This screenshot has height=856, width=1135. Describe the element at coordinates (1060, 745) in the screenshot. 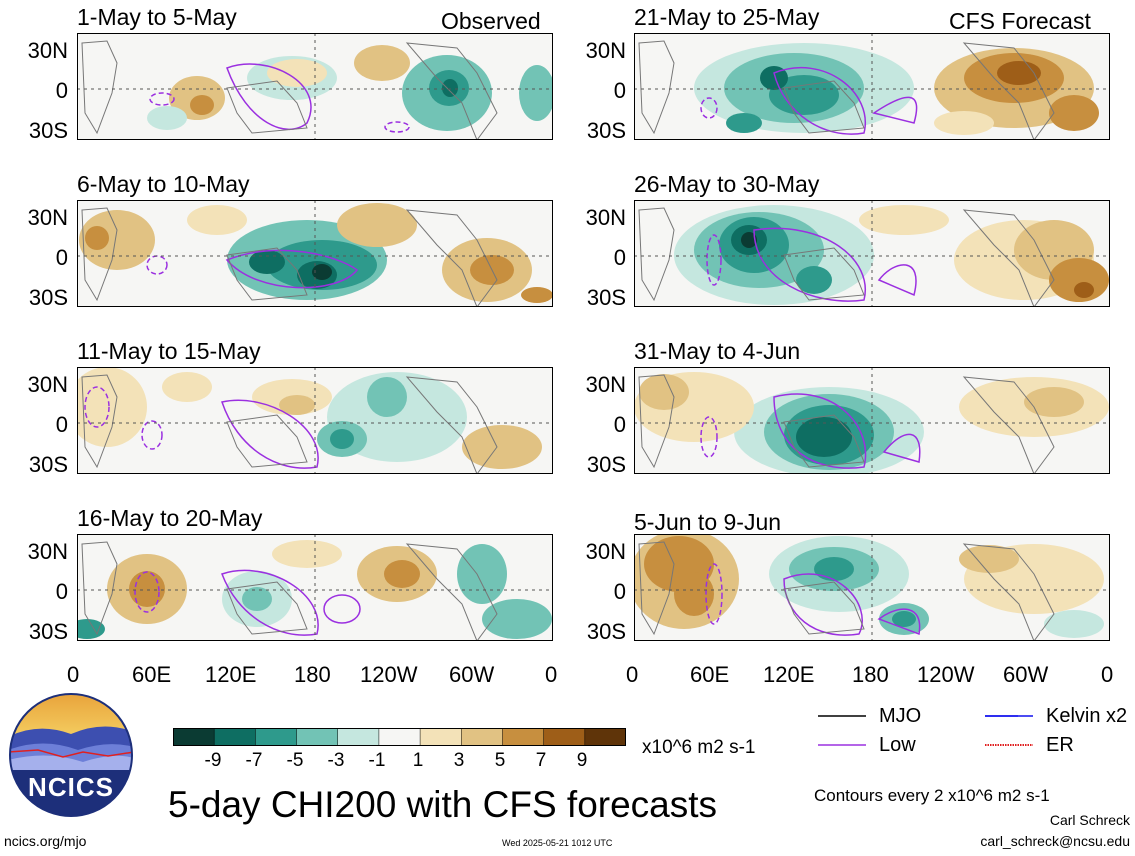

I see `legend-er-label: ER` at that location.